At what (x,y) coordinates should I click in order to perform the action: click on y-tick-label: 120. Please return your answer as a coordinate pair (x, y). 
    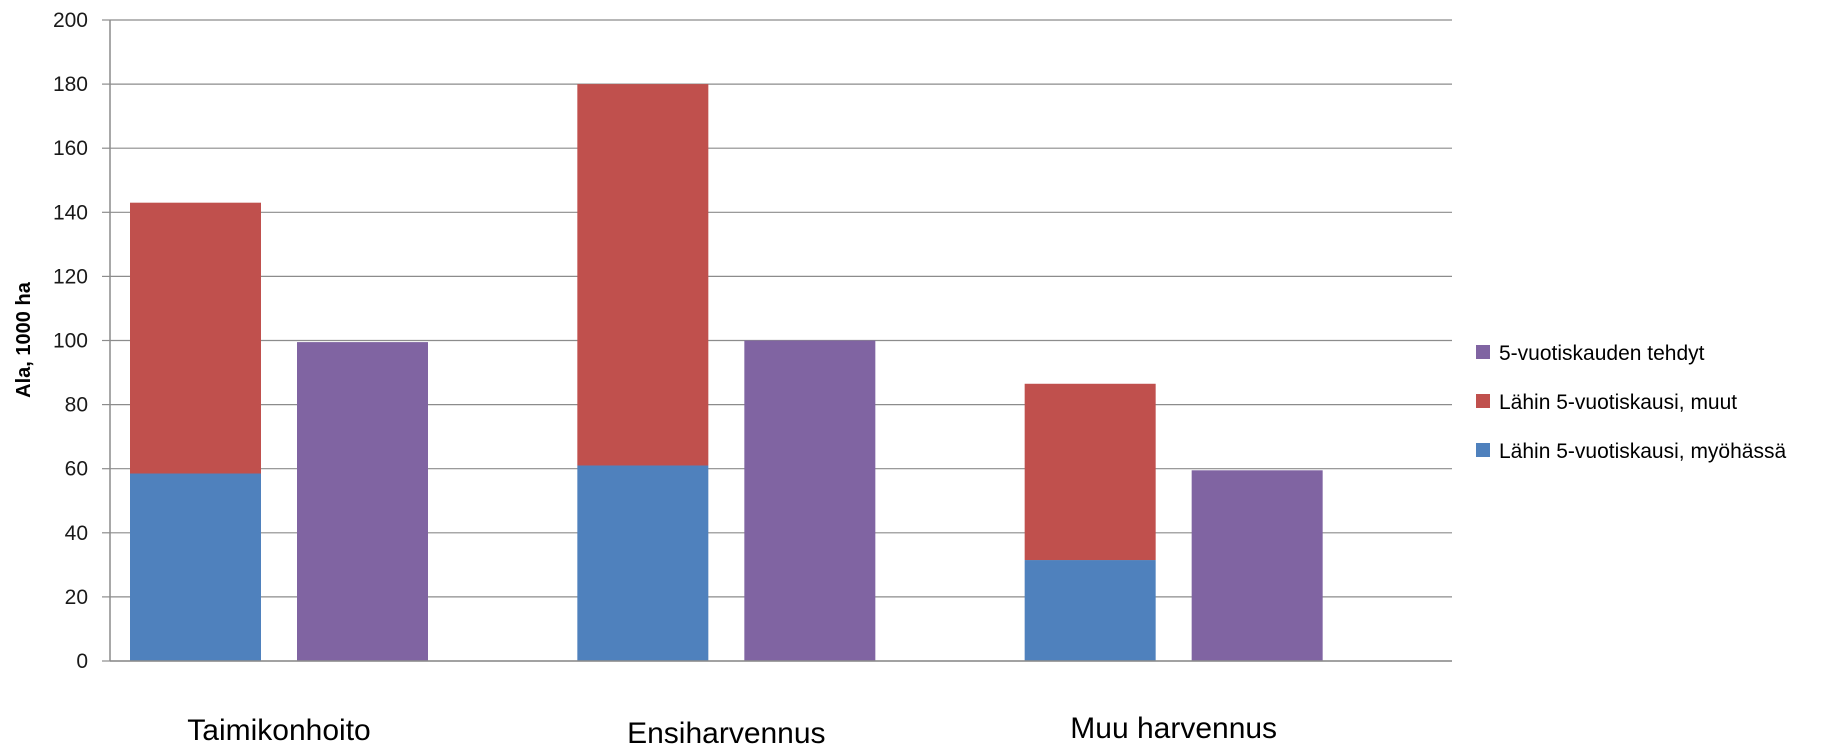
    Looking at the image, I should click on (70, 276).